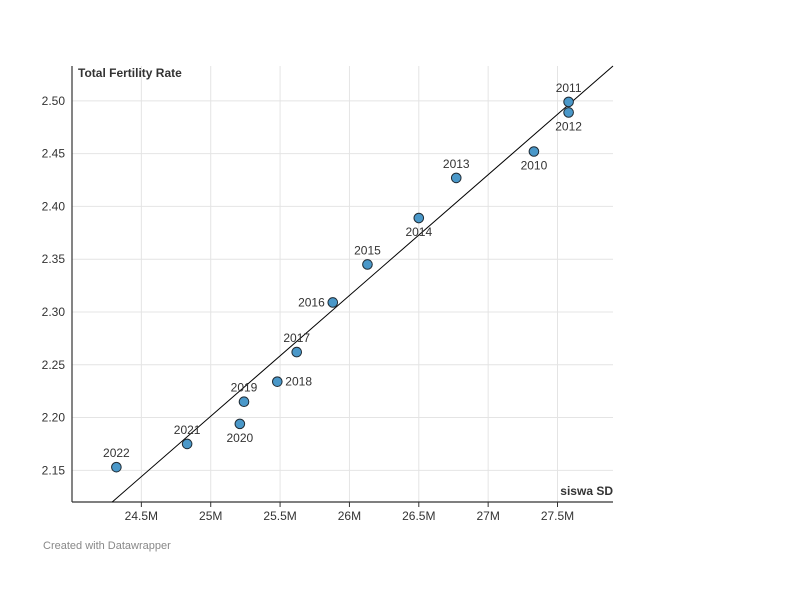 Image resolution: width=800 pixels, height=594 pixels. What do you see at coordinates (54, 418) in the screenshot?
I see `y-tick-label: 2.20` at bounding box center [54, 418].